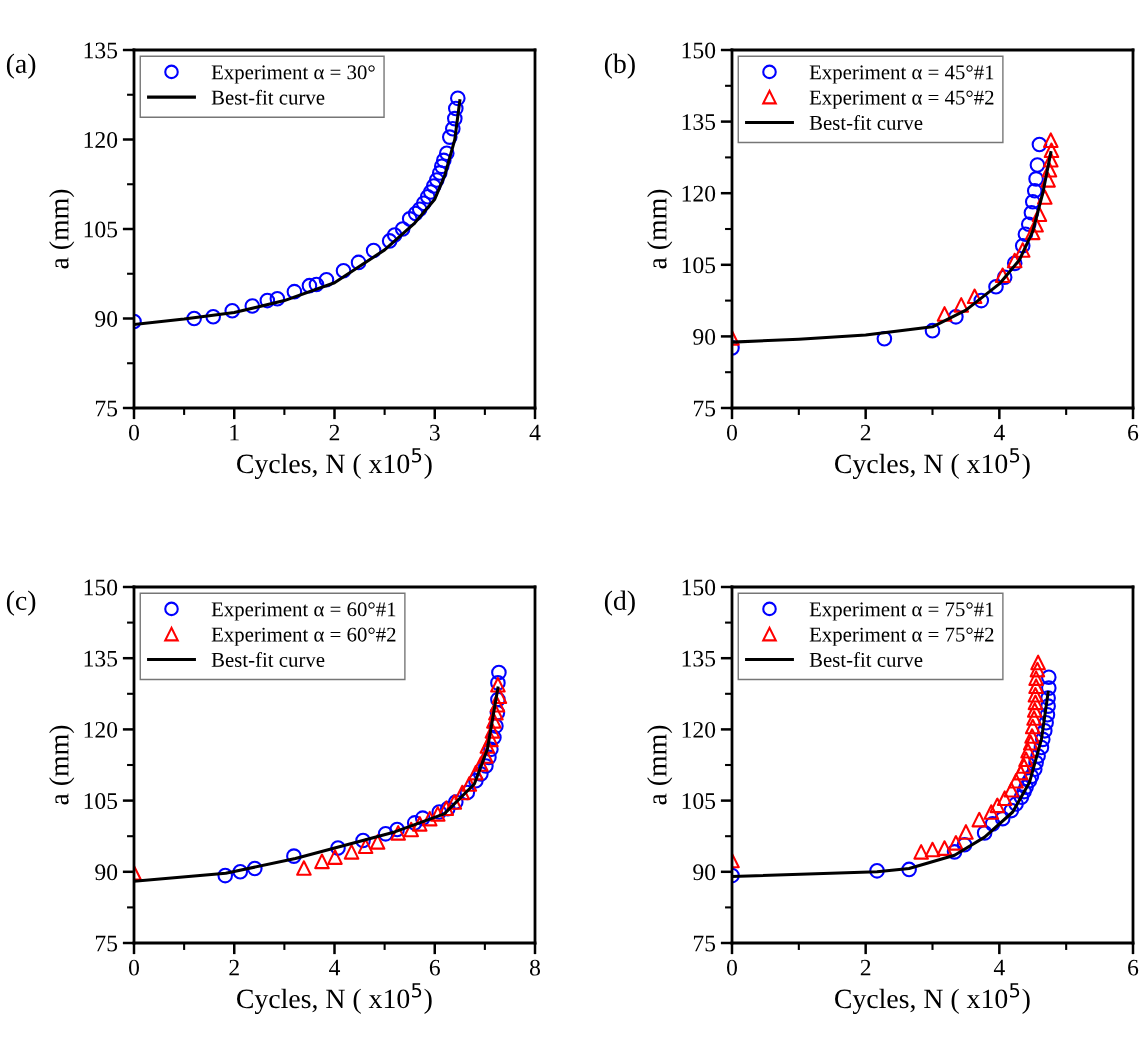 This screenshot has width=1143, height=1045. Describe the element at coordinates (619, 603) in the screenshot. I see `chart-title: (d)` at that location.